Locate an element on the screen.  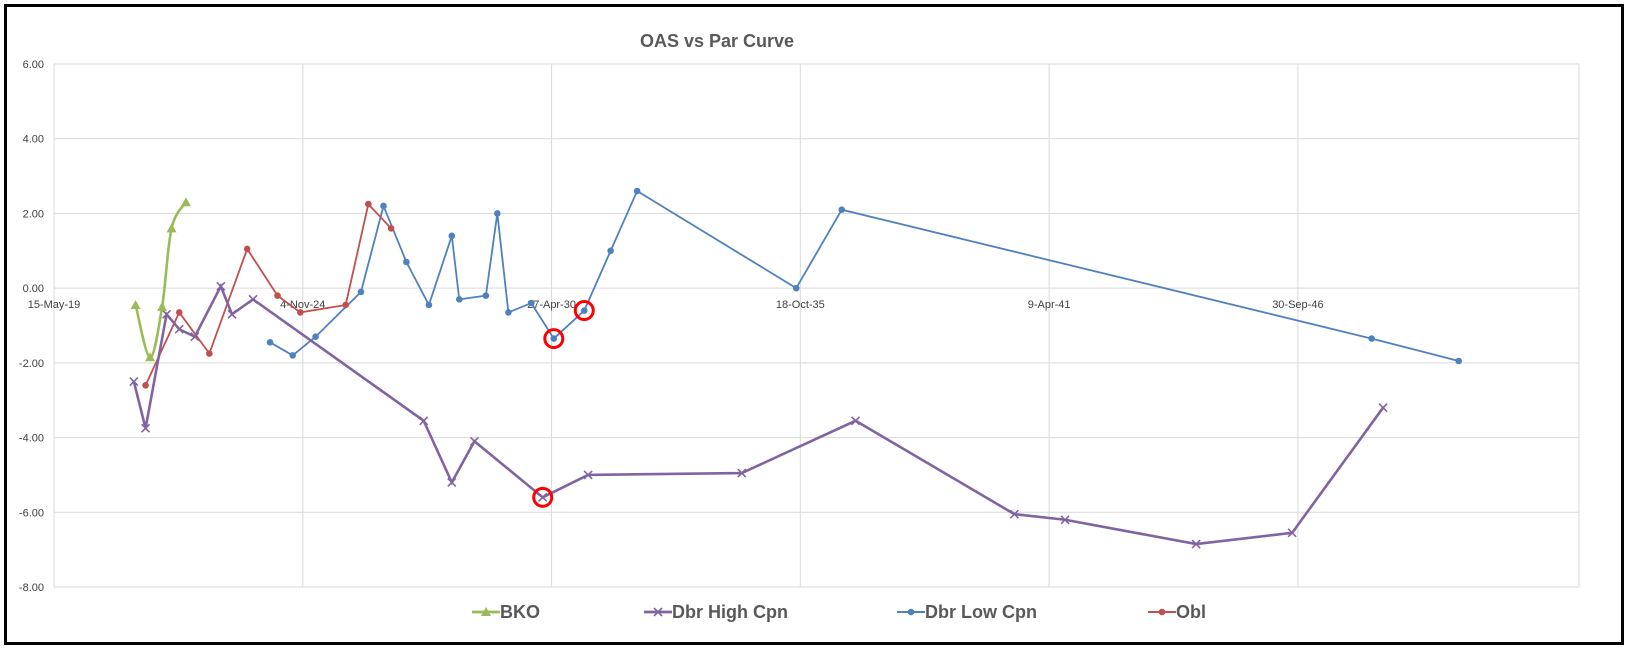
legend-label: Obl is located at coordinates (1191, 612).